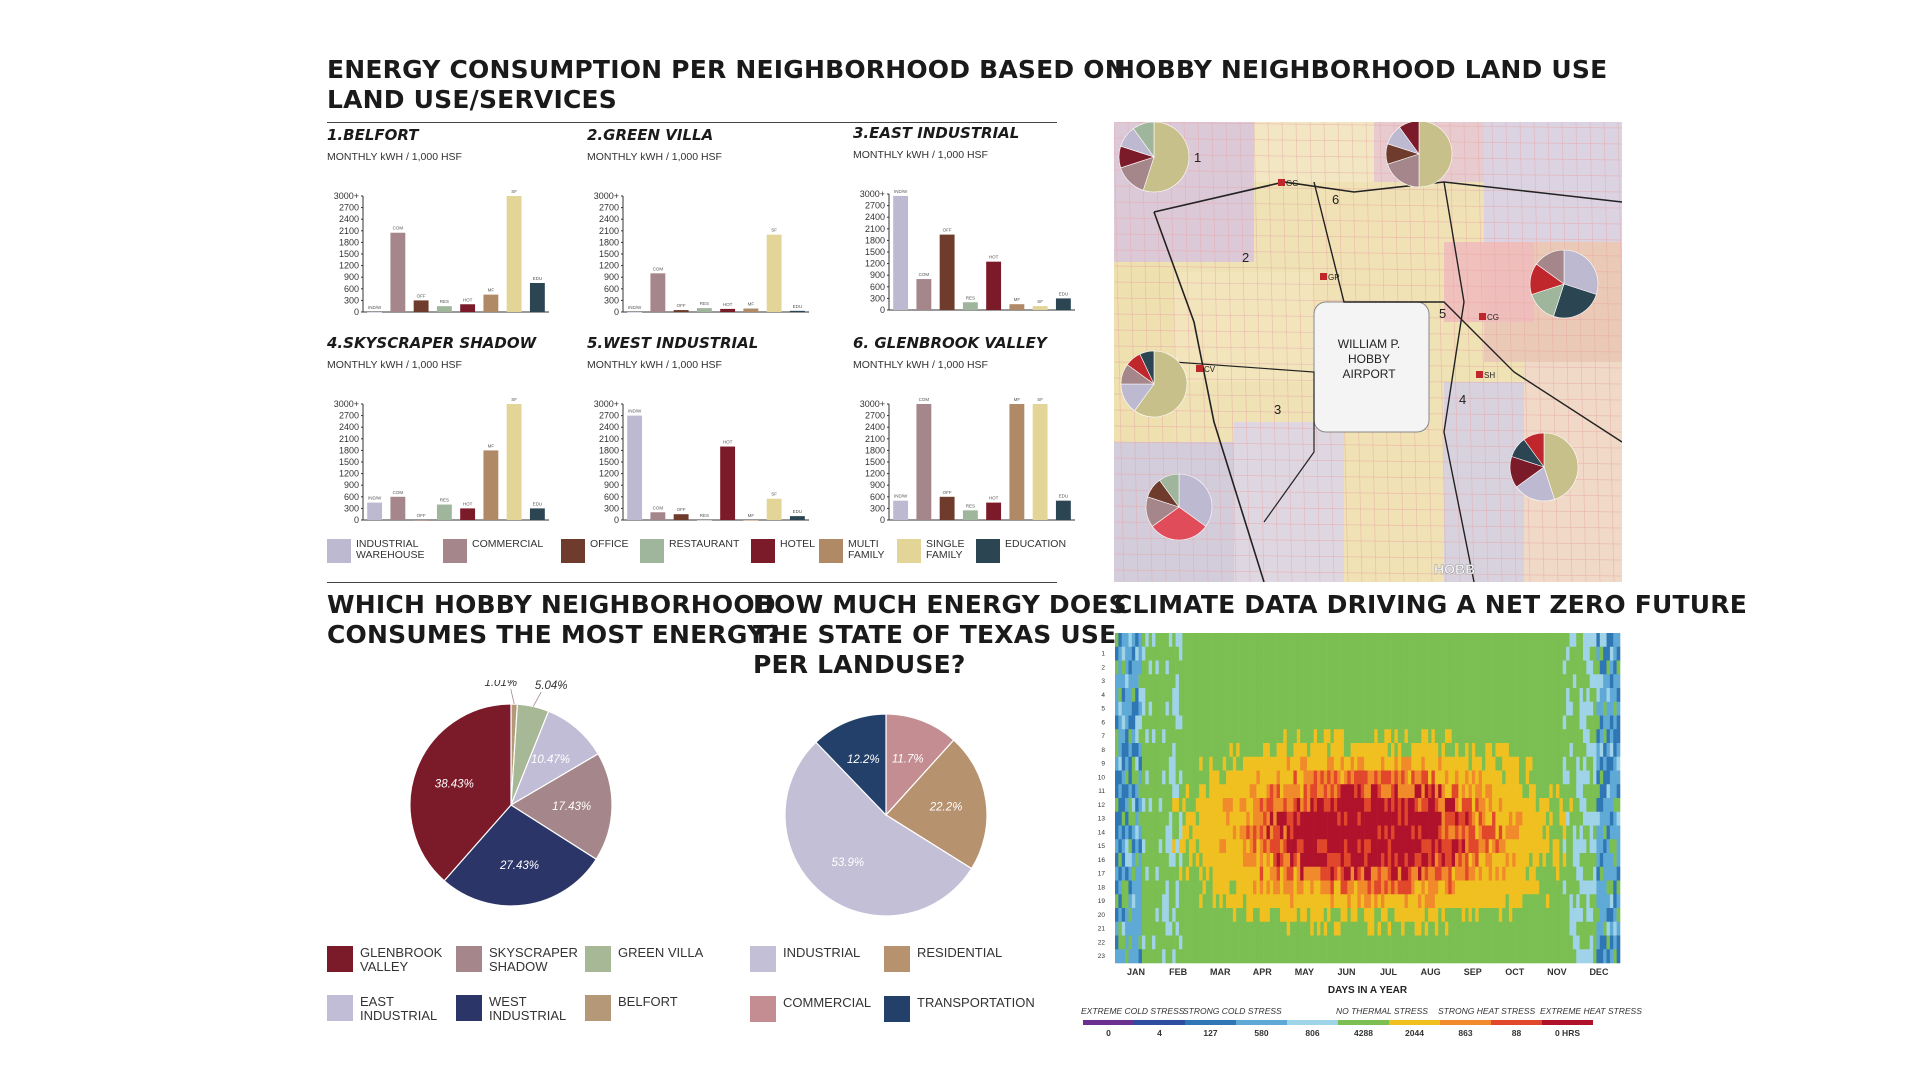 The image size is (1920, 1080). I want to click on heatmap-x-tick: MAR, so click(1220, 972).